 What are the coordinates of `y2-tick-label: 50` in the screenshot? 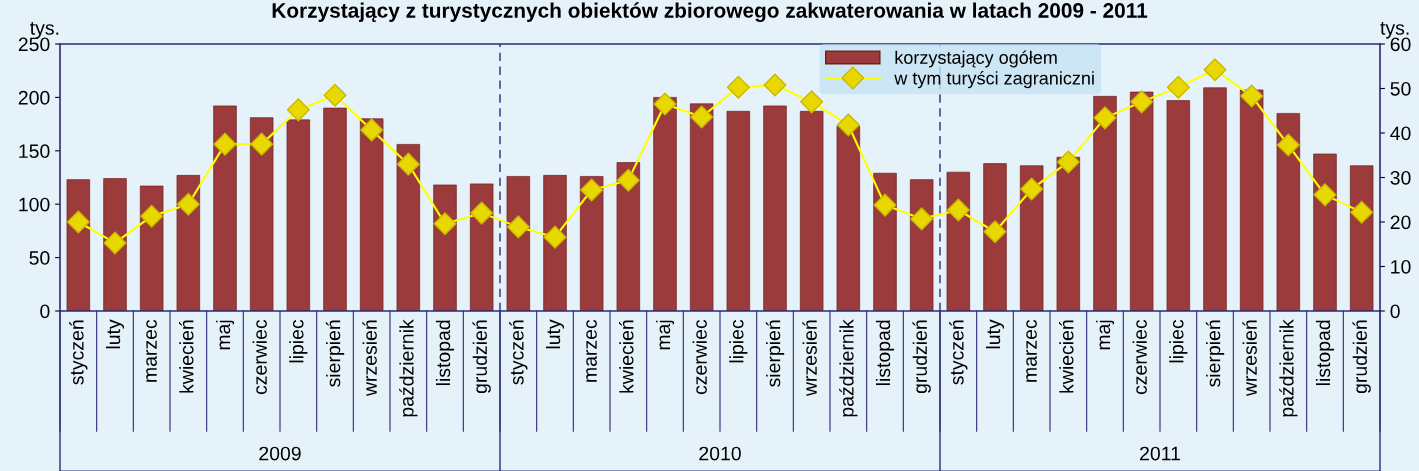 It's located at (1400, 88).